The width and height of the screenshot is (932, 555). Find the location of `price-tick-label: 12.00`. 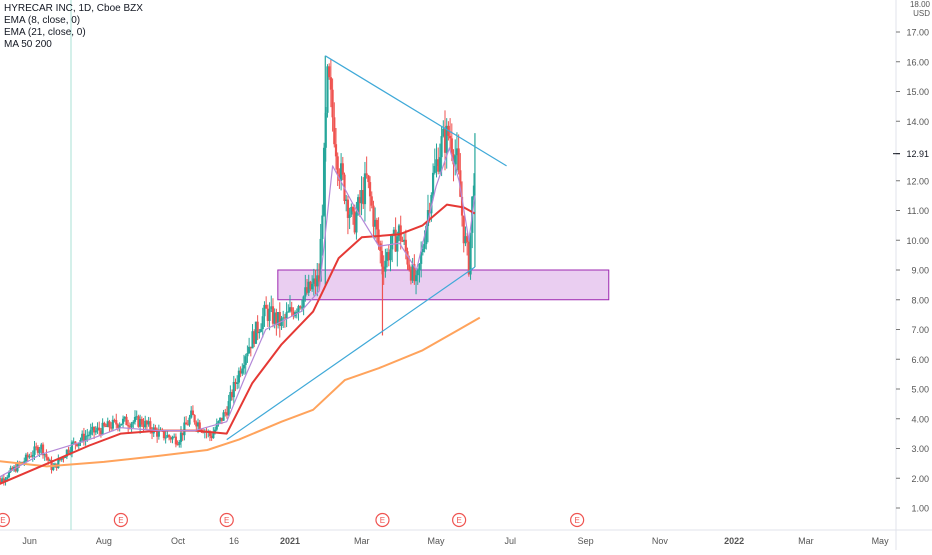

price-tick-label: 12.00 is located at coordinates (917, 181).